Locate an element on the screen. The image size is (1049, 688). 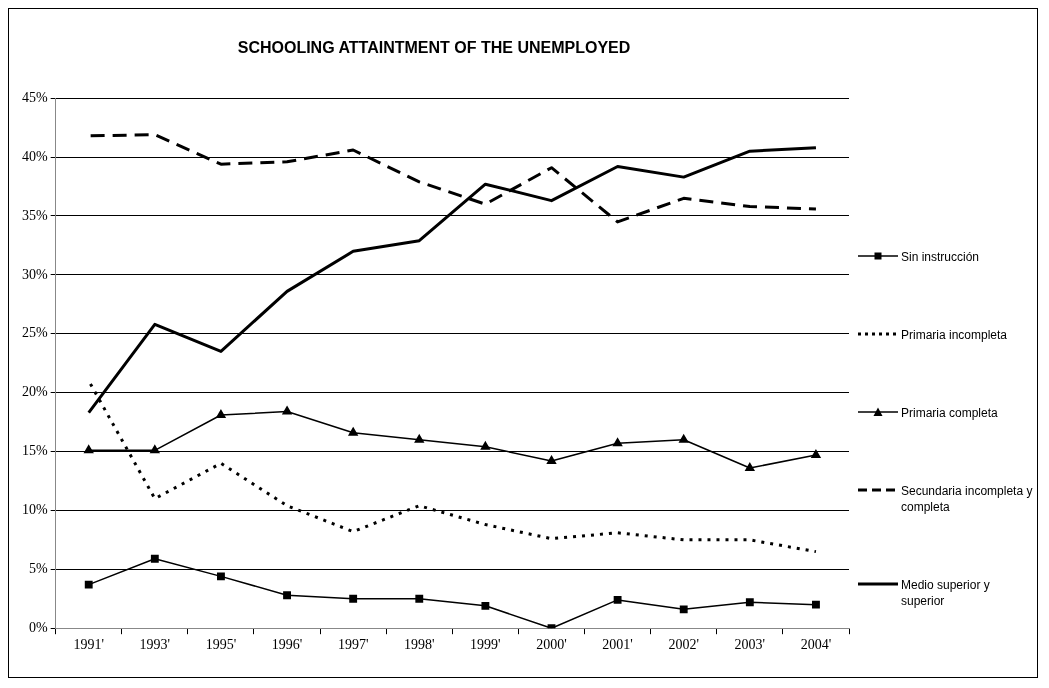
x-tick-label: 1996' is located at coordinates (287, 645).